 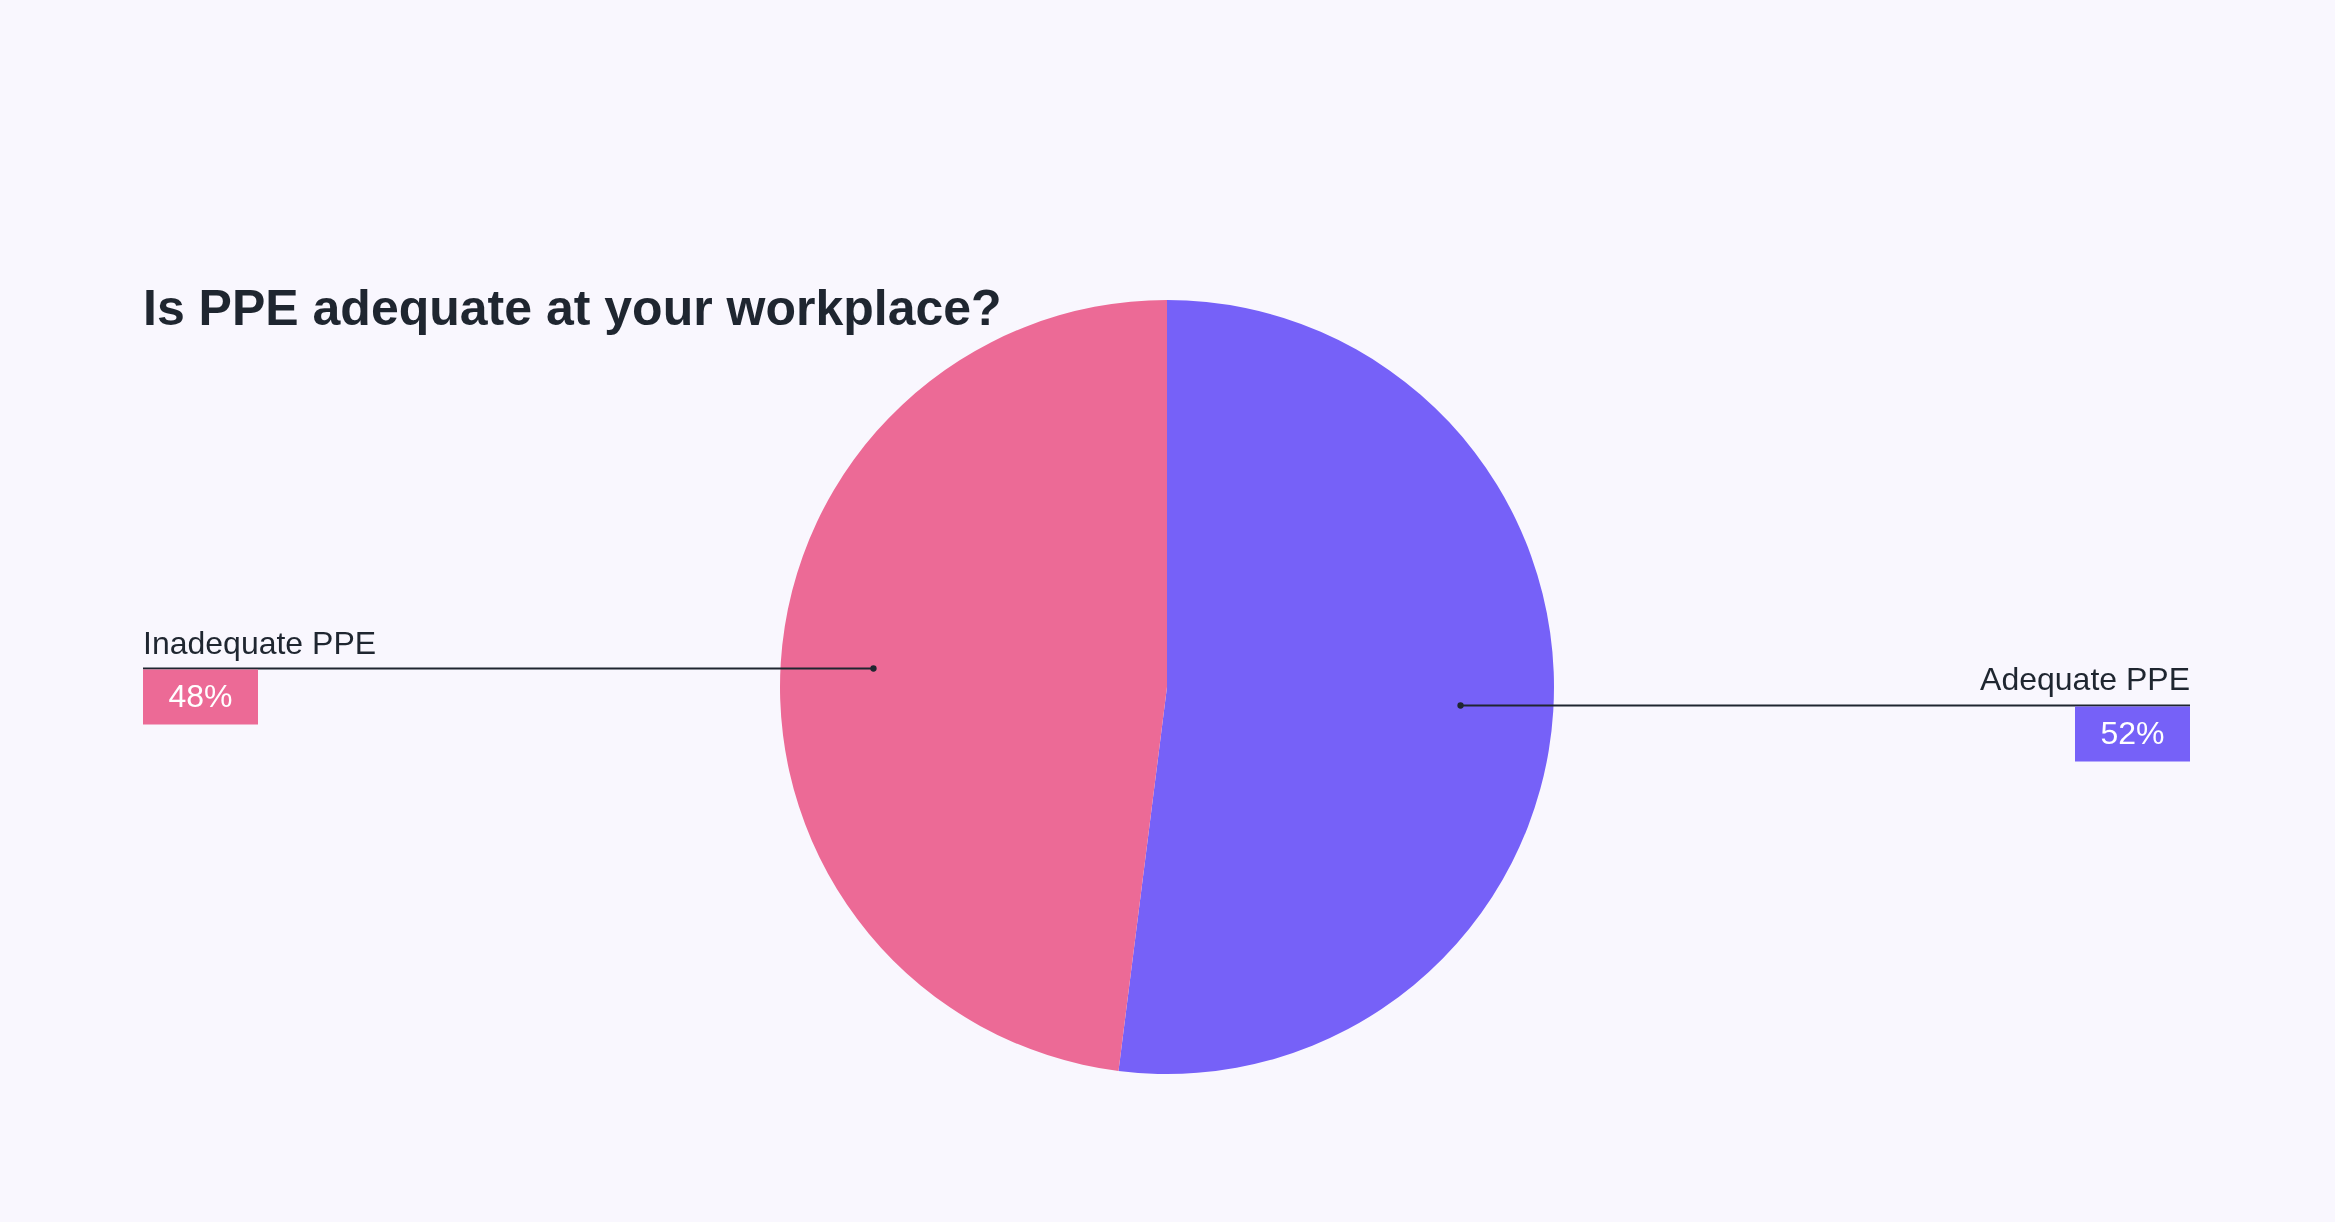 I want to click on slice-label: Adequate PPE, so click(x=2085, y=679).